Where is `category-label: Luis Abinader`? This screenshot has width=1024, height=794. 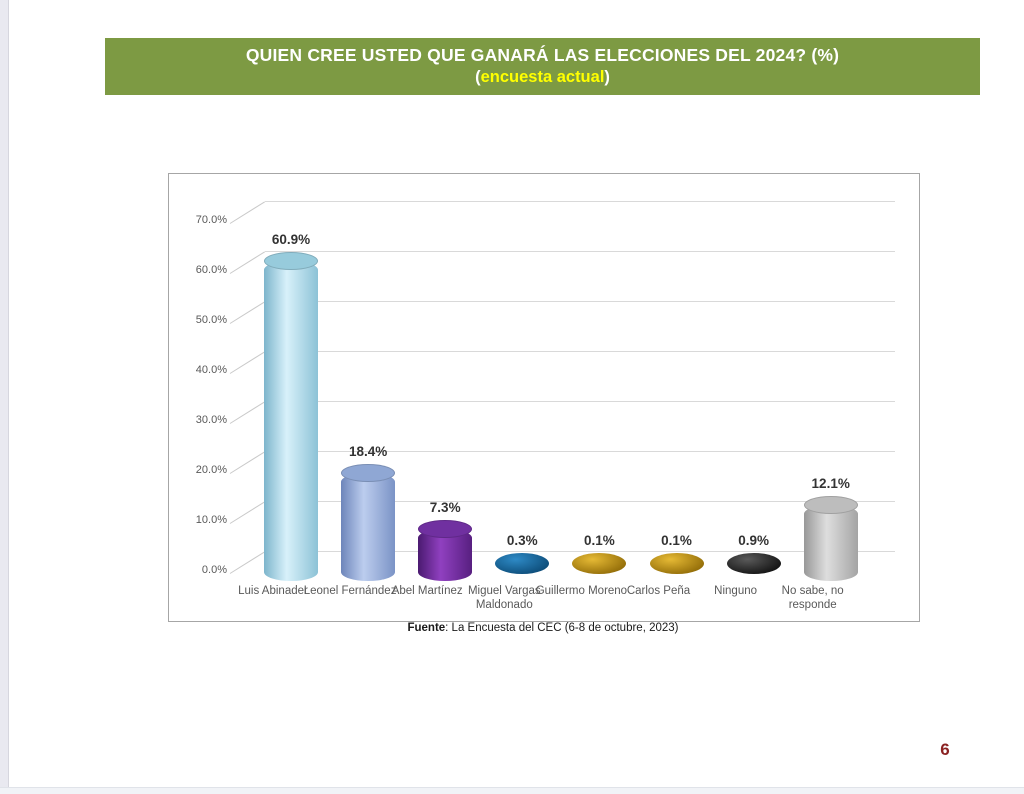
category-label: Luis Abinader is located at coordinates (273, 591).